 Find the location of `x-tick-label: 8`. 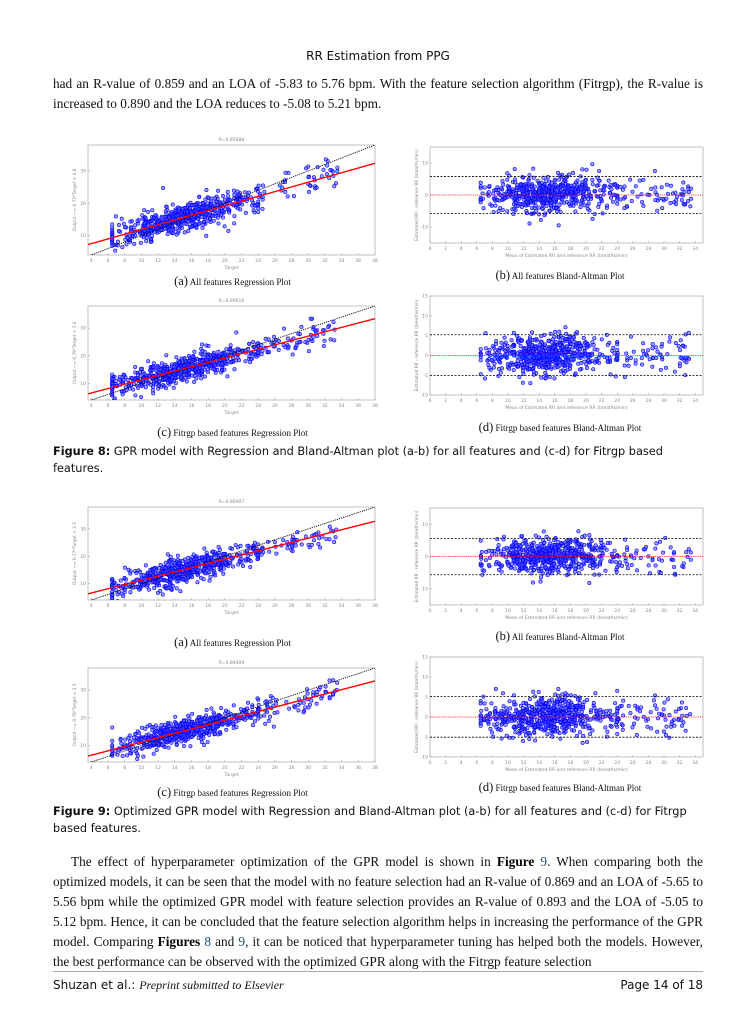

x-tick-label: 8 is located at coordinates (124, 406).